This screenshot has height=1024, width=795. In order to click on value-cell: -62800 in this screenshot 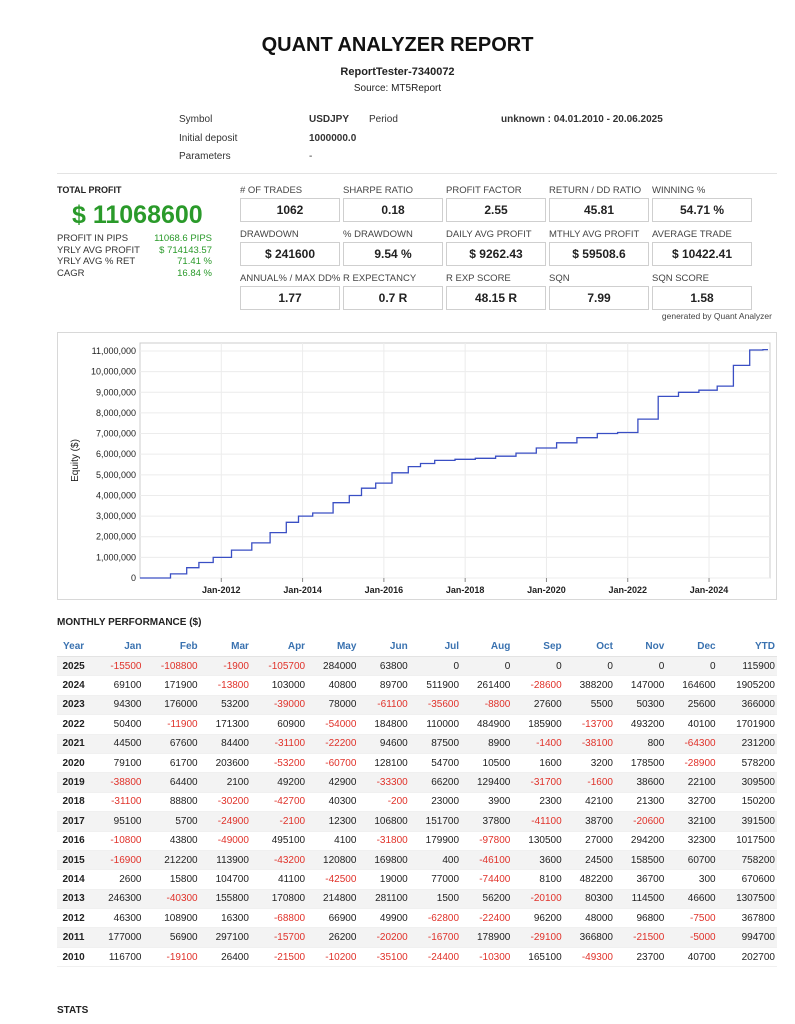, I will do `click(435, 918)`.